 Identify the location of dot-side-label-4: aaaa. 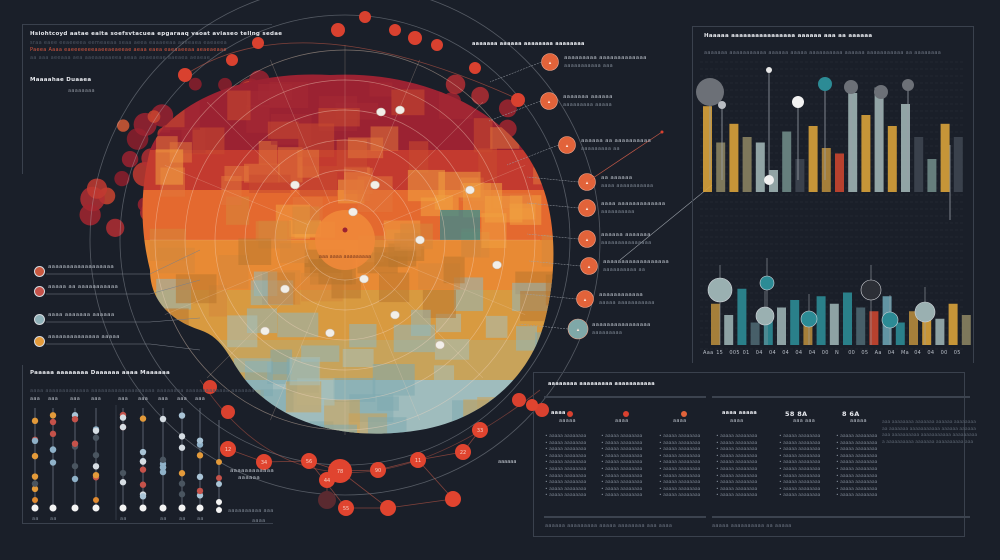
(259, 521).